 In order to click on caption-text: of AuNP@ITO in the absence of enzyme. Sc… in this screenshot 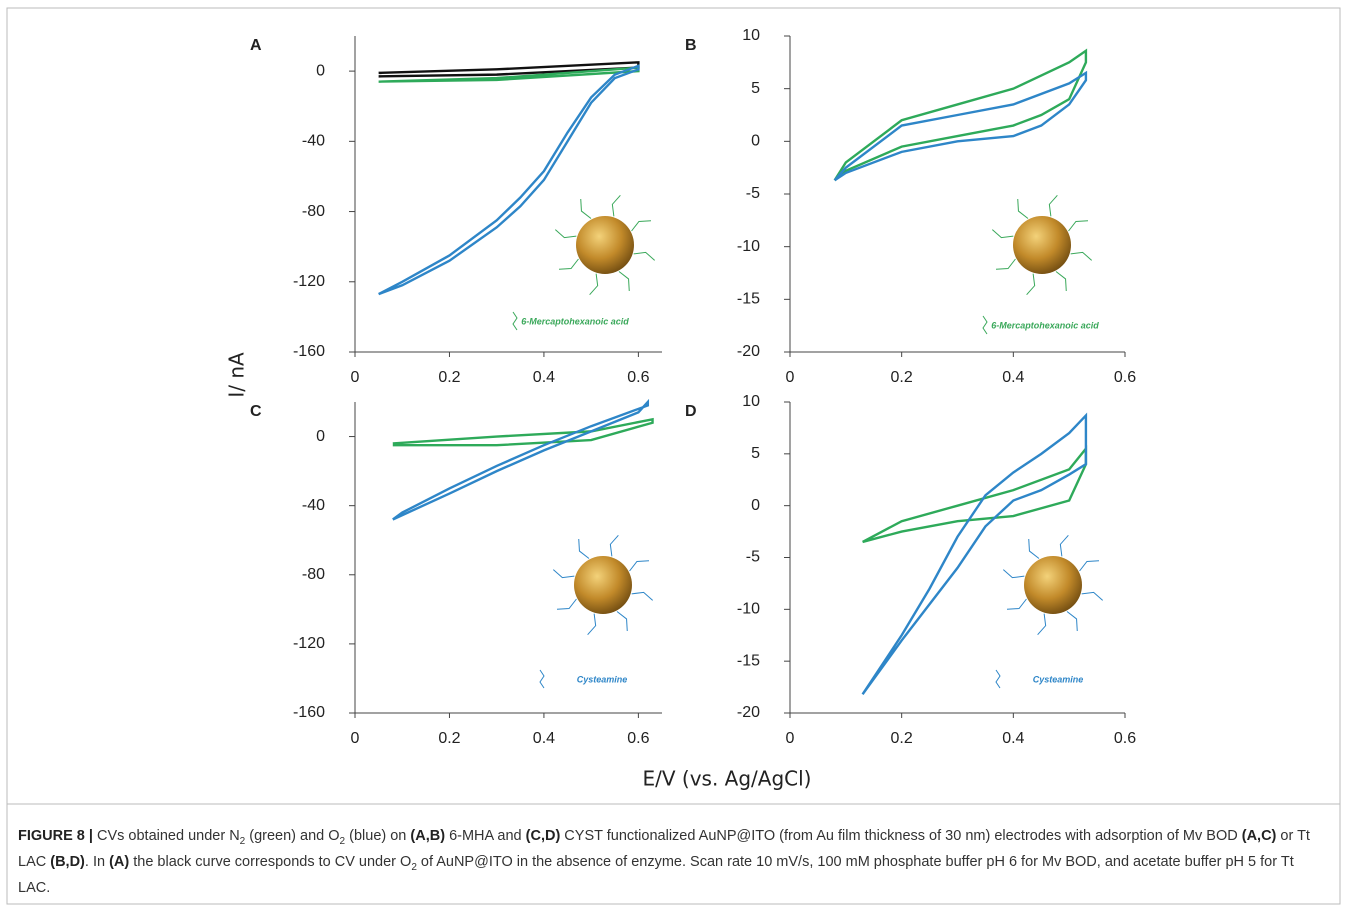, I will do `click(656, 874)`.